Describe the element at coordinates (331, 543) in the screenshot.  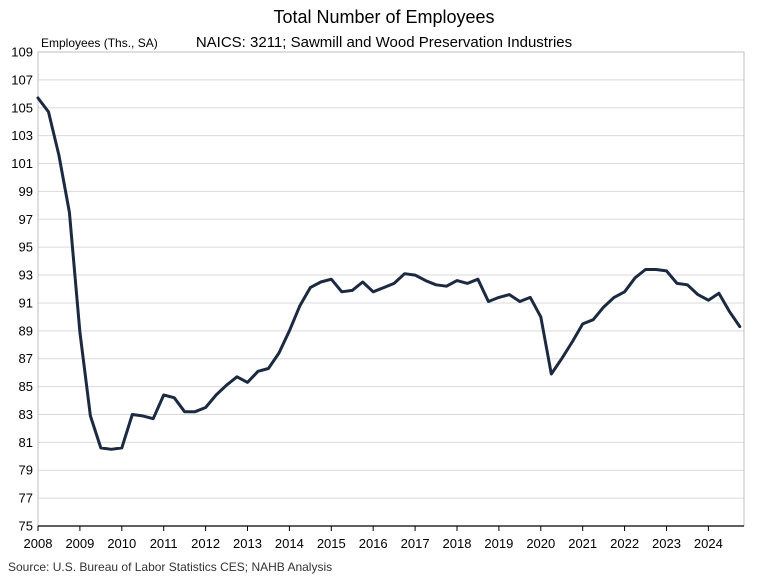
I see `x-tick-label: 2015` at that location.